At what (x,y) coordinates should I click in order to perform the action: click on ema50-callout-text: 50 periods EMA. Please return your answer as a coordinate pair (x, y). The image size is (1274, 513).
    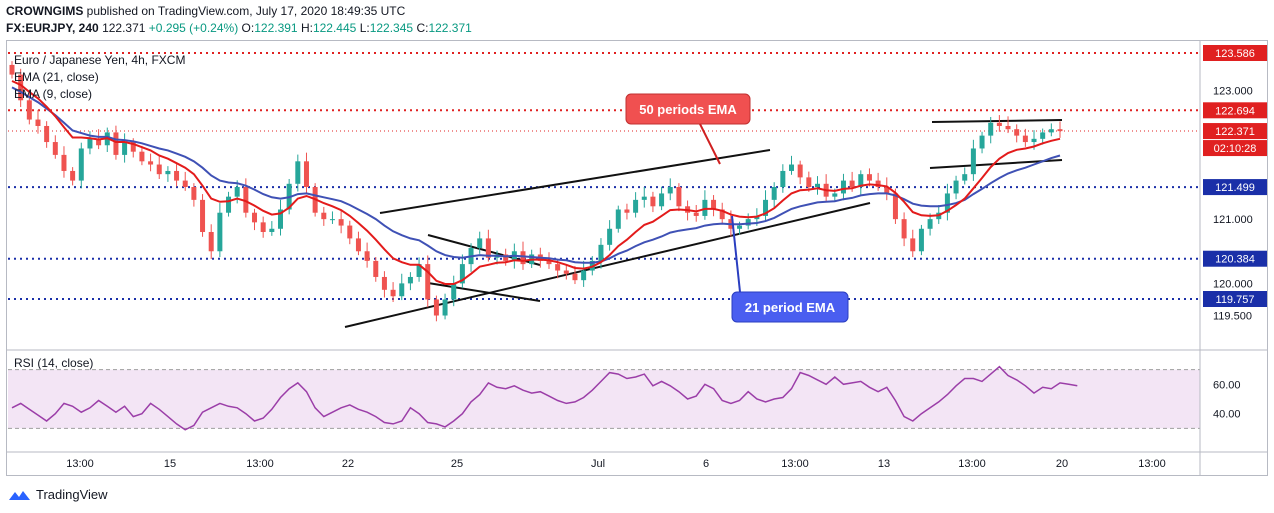
    Looking at the image, I should click on (688, 109).